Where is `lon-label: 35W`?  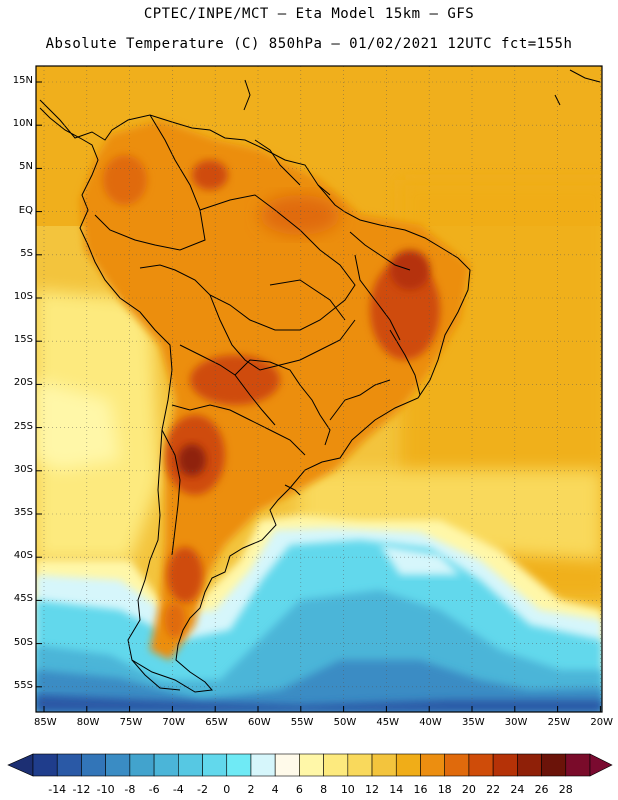 lon-label: 35W is located at coordinates (473, 722).